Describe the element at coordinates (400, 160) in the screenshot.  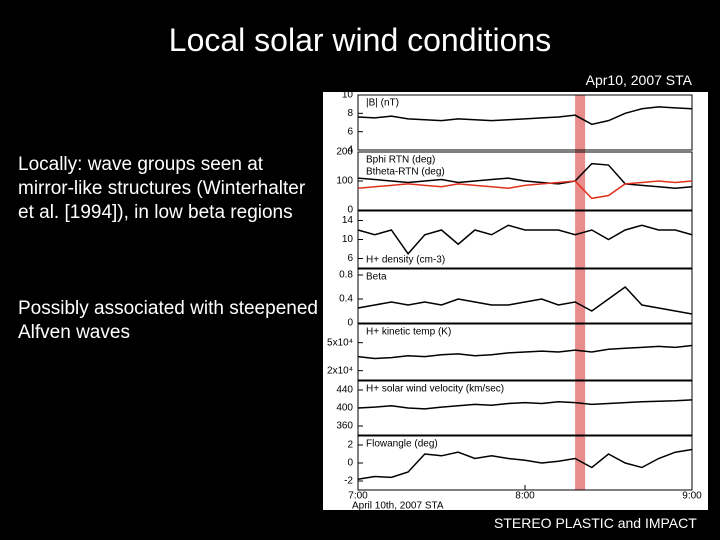
I see `legend-label: Bphi RTN (deg)` at that location.